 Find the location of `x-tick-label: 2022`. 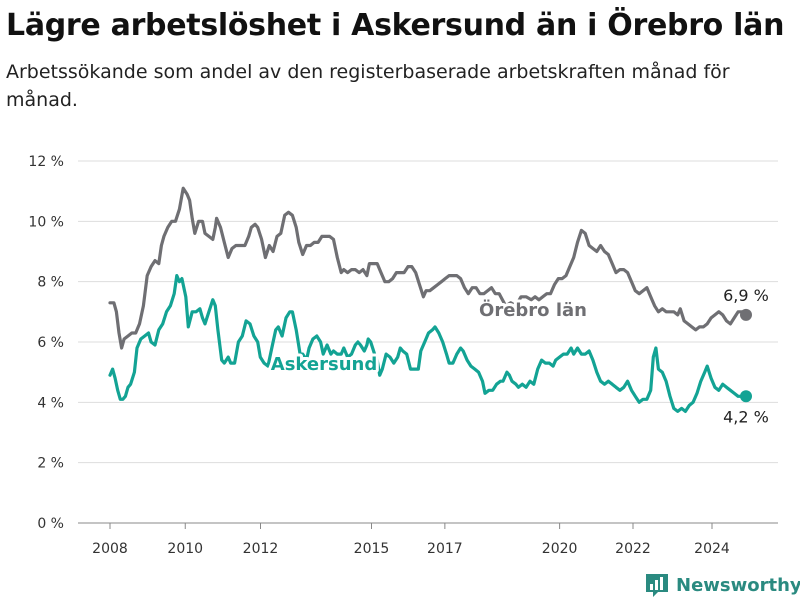

x-tick-label: 2022 is located at coordinates (633, 549).